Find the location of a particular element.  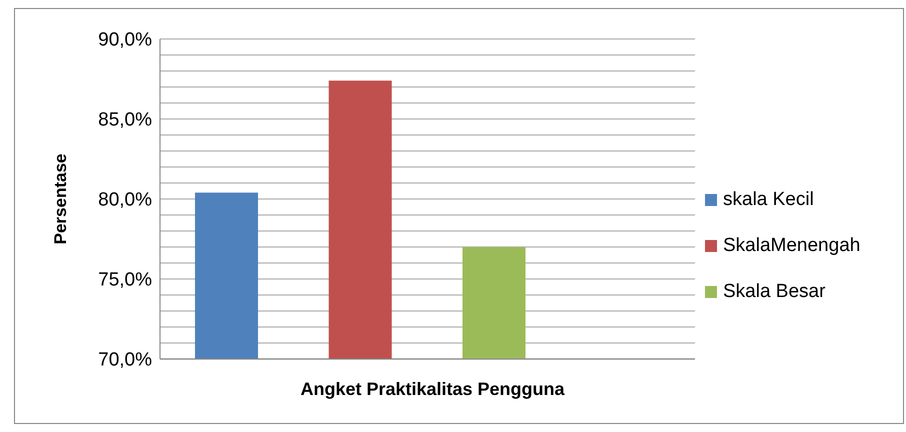

y-tick-label: 80,0% is located at coordinates (125, 200).